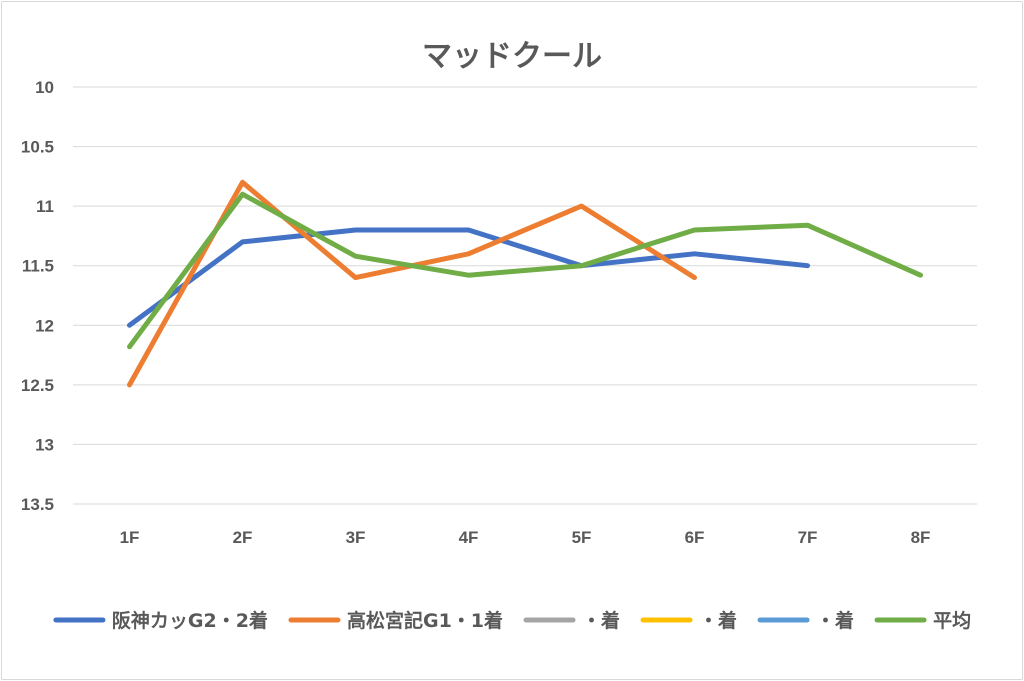 This screenshot has width=1024, height=681. I want to click on legend: 阪神カッG2・2着 高松宮記G1・1着 ・着 ・着 ・着 平均, so click(512, 620).